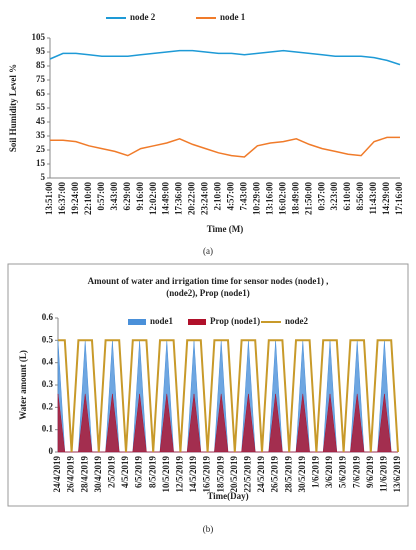  Describe the element at coordinates (57, 474) in the screenshot. I see `x-tick-label: 24/4/2019` at that location.